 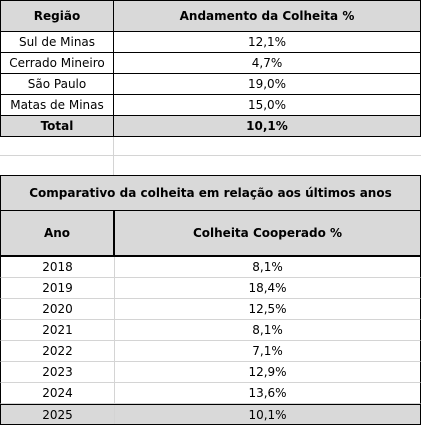 What do you see at coordinates (210, 393) in the screenshot?
I see `table-row: 2024 13,6%` at bounding box center [210, 393].